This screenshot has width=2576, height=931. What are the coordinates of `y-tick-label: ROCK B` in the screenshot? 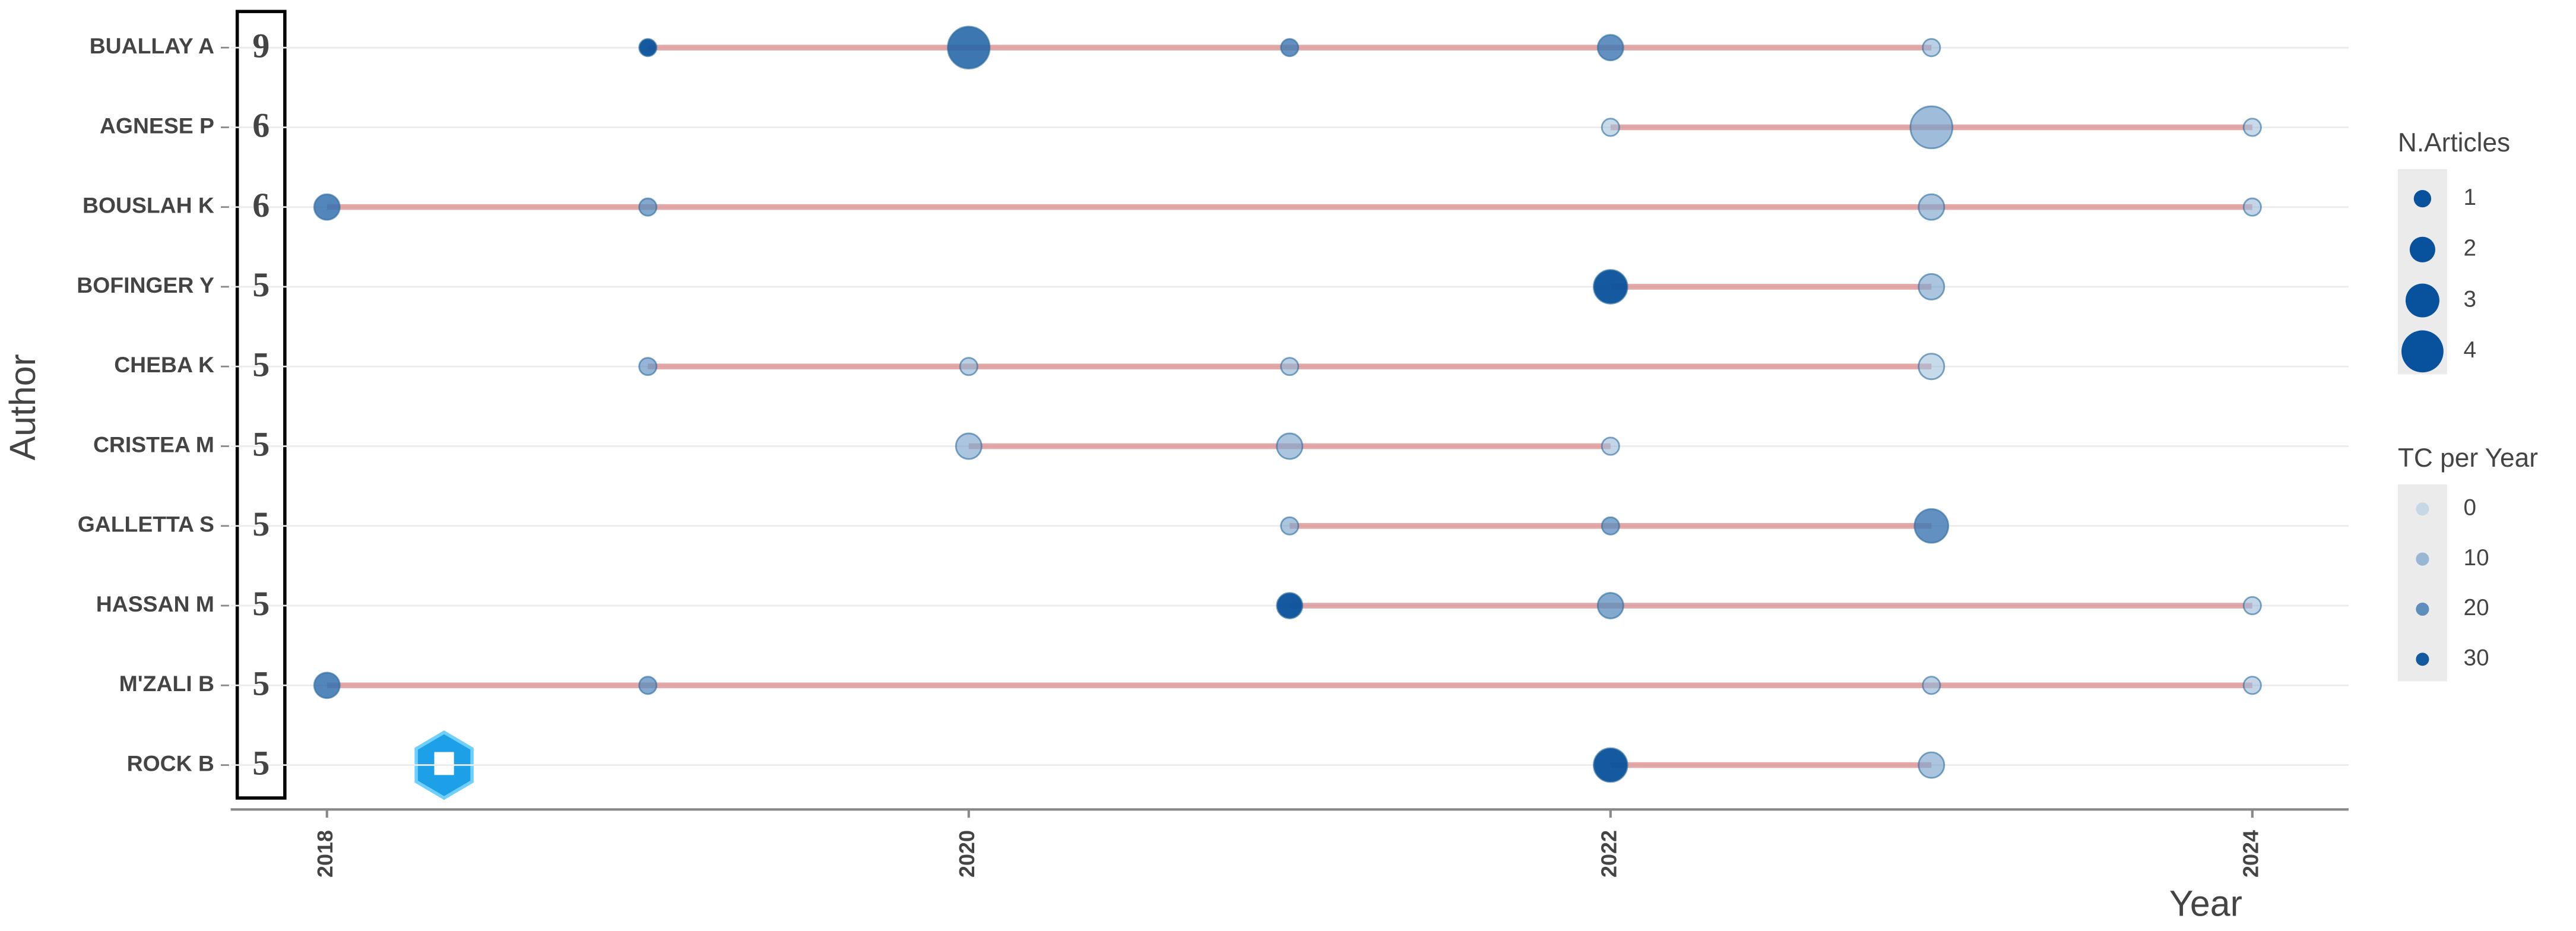 It's located at (171, 762).